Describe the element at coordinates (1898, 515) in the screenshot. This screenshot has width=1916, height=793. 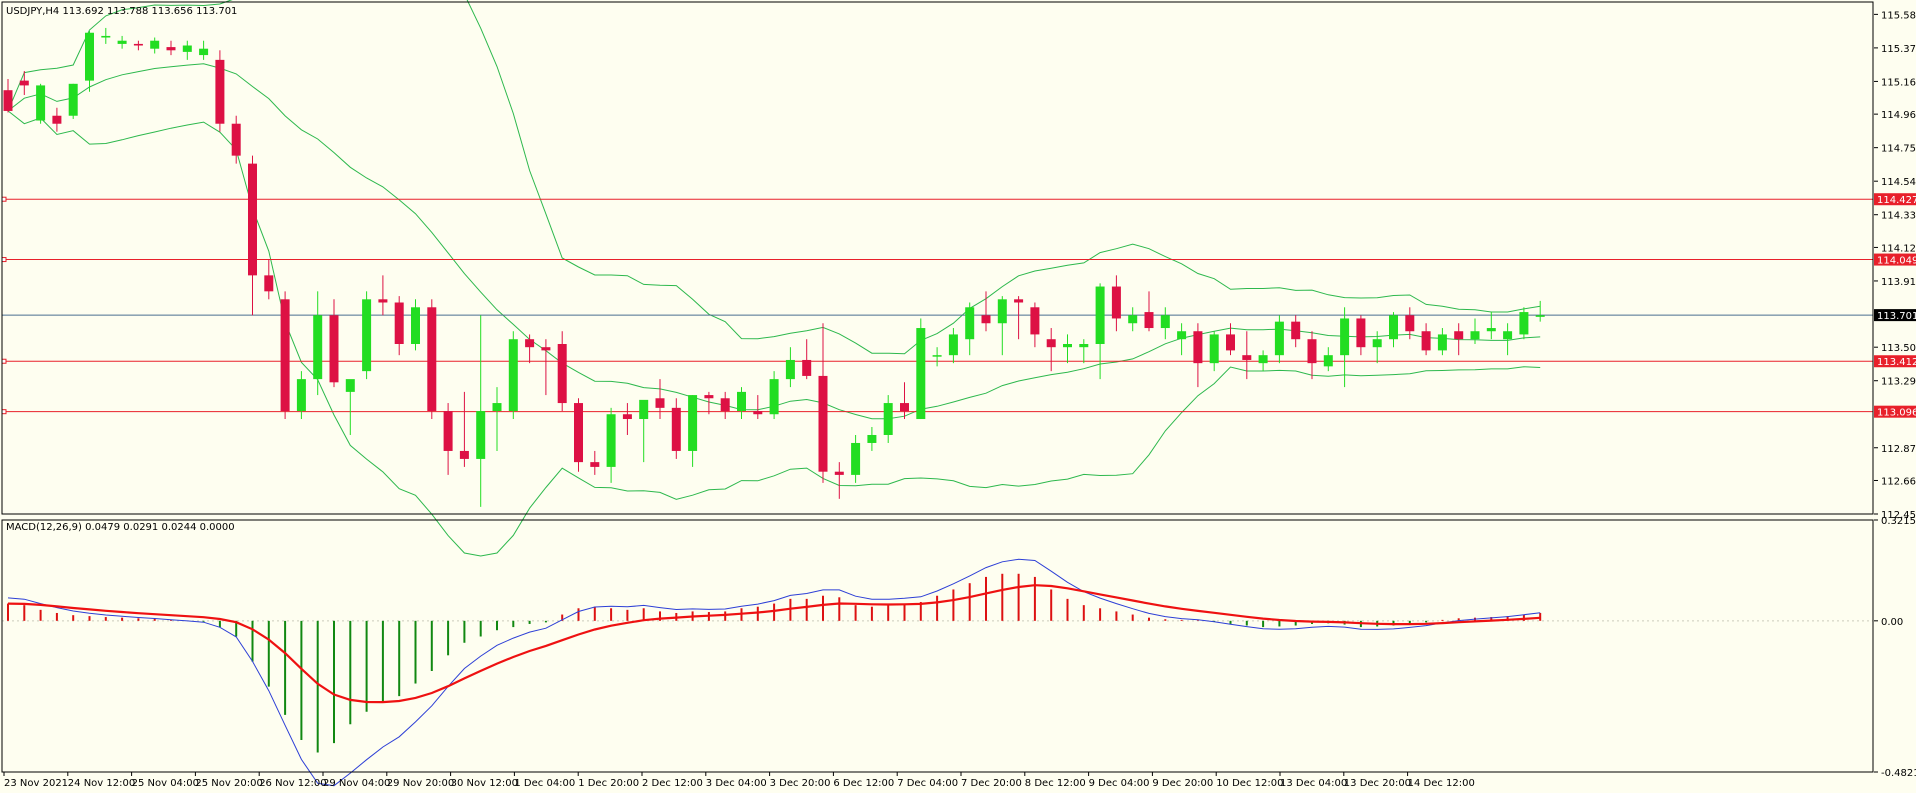
I see `y-tick-label: 112.455` at that location.